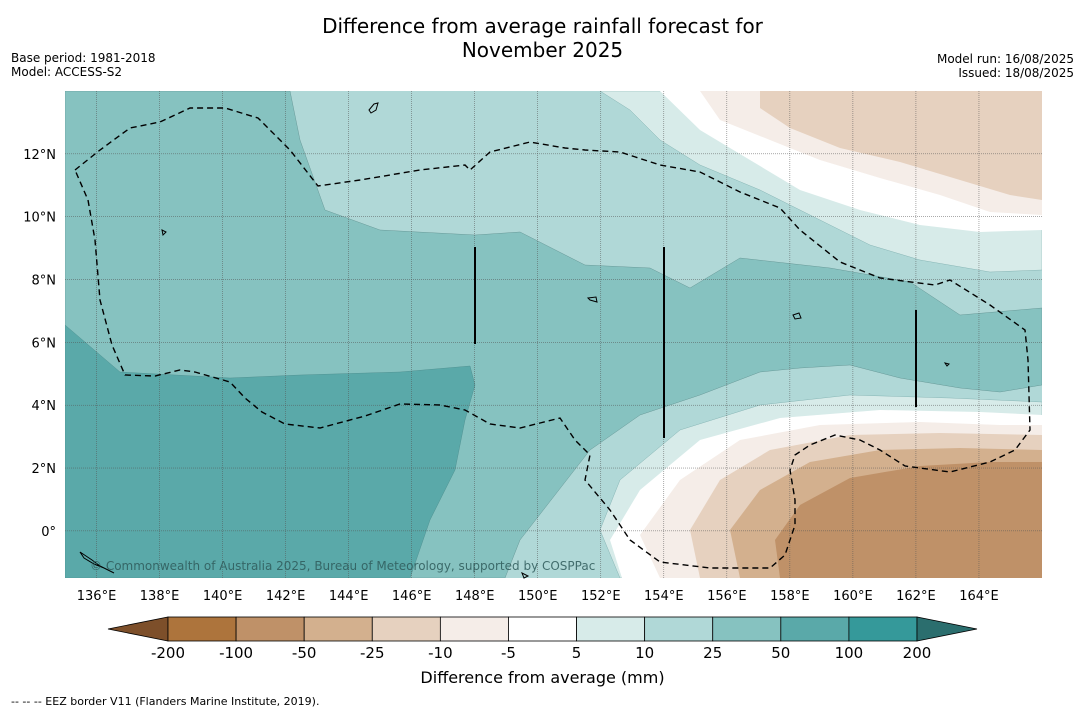  What do you see at coordinates (664, 596) in the screenshot?
I see `longitude-tick-label: 154°E` at bounding box center [664, 596].